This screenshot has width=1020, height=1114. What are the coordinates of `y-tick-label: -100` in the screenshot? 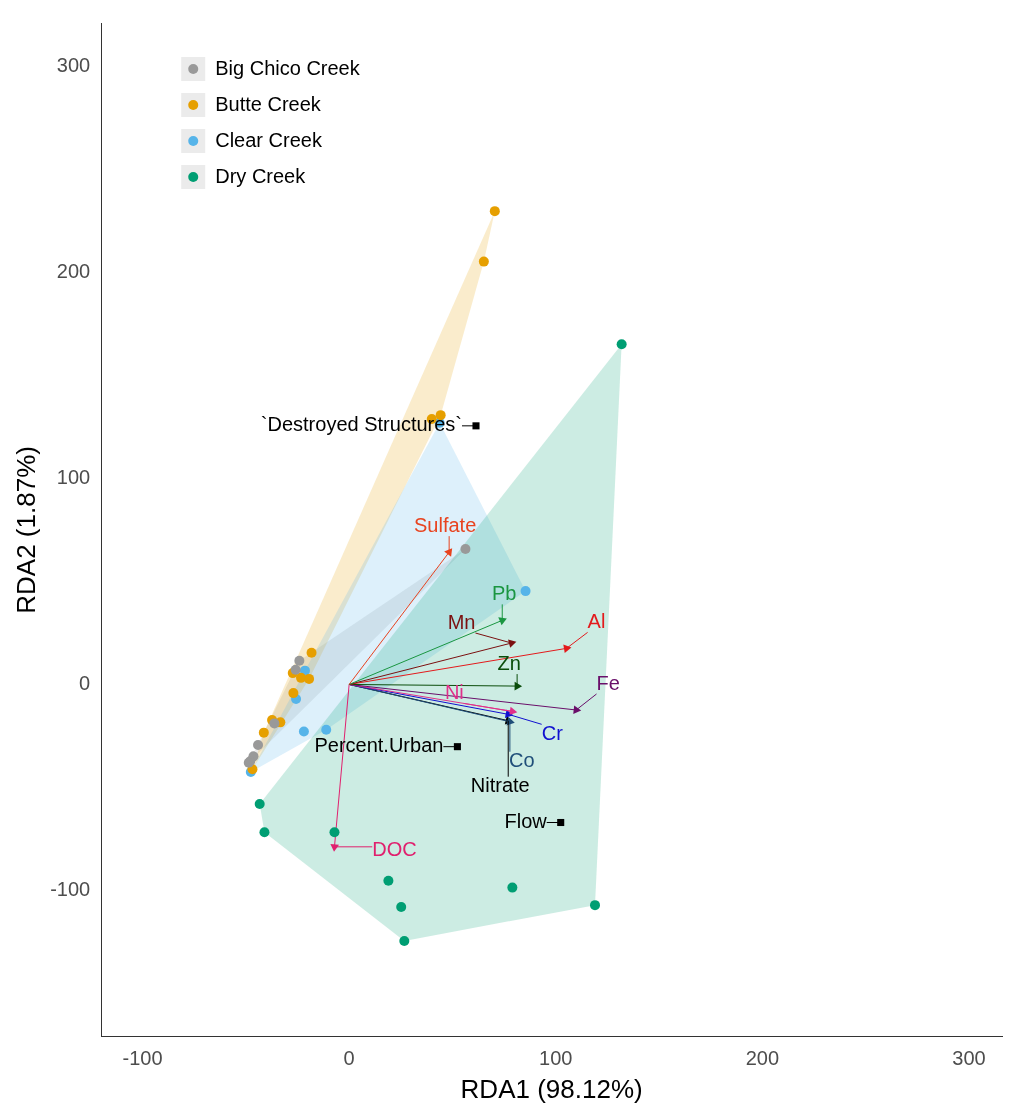 It's located at (70, 889).